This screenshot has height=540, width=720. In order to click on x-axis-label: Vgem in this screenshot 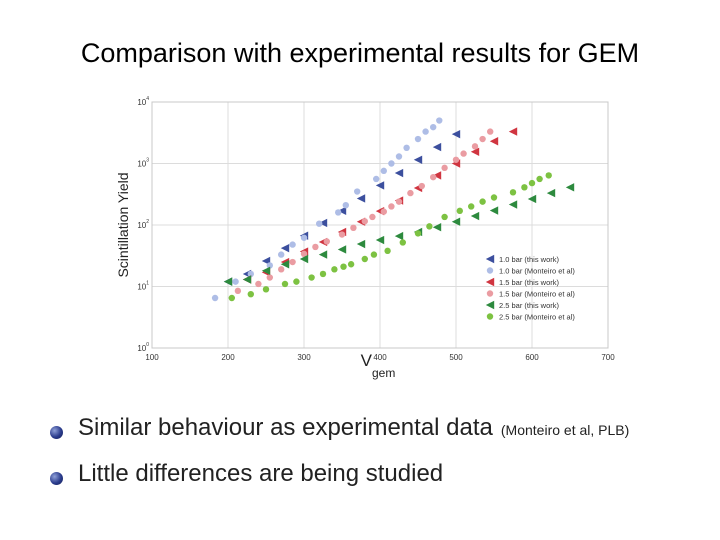, I will do `click(378, 365)`.